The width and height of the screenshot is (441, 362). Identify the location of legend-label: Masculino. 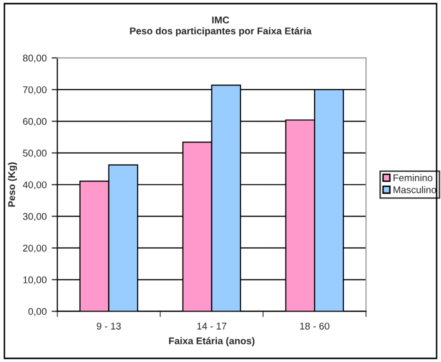
(415, 190).